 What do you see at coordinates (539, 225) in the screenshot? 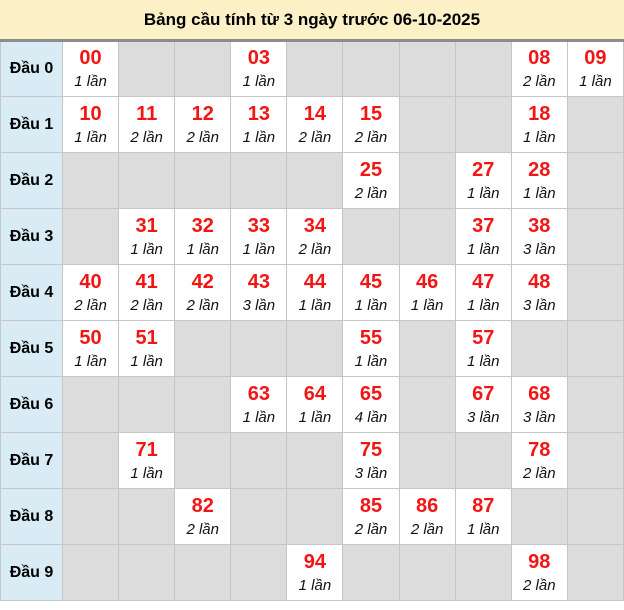
I see `lottery-number: 38` at bounding box center [539, 225].